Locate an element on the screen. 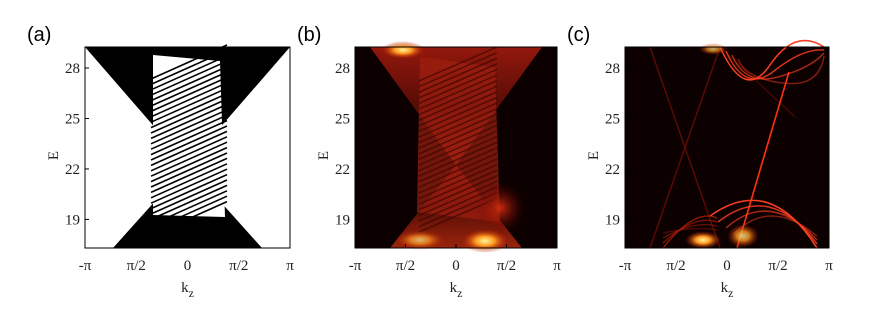  panel-label: (a) is located at coordinates (39, 35).